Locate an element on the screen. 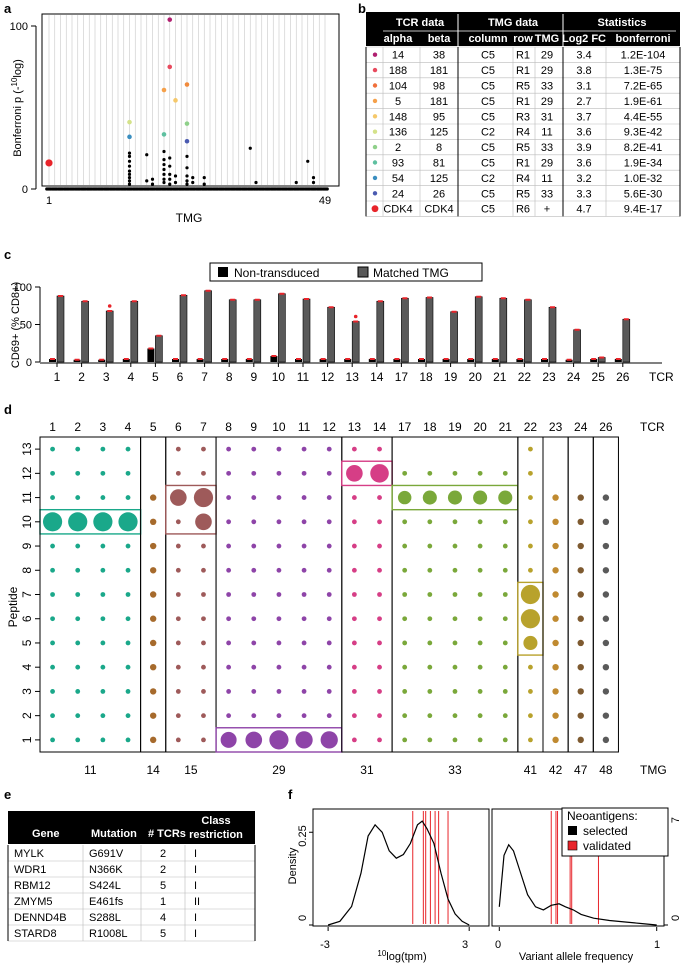 The width and height of the screenshot is (685, 965). table-b-cell: 1.3E-75 is located at coordinates (643, 71).